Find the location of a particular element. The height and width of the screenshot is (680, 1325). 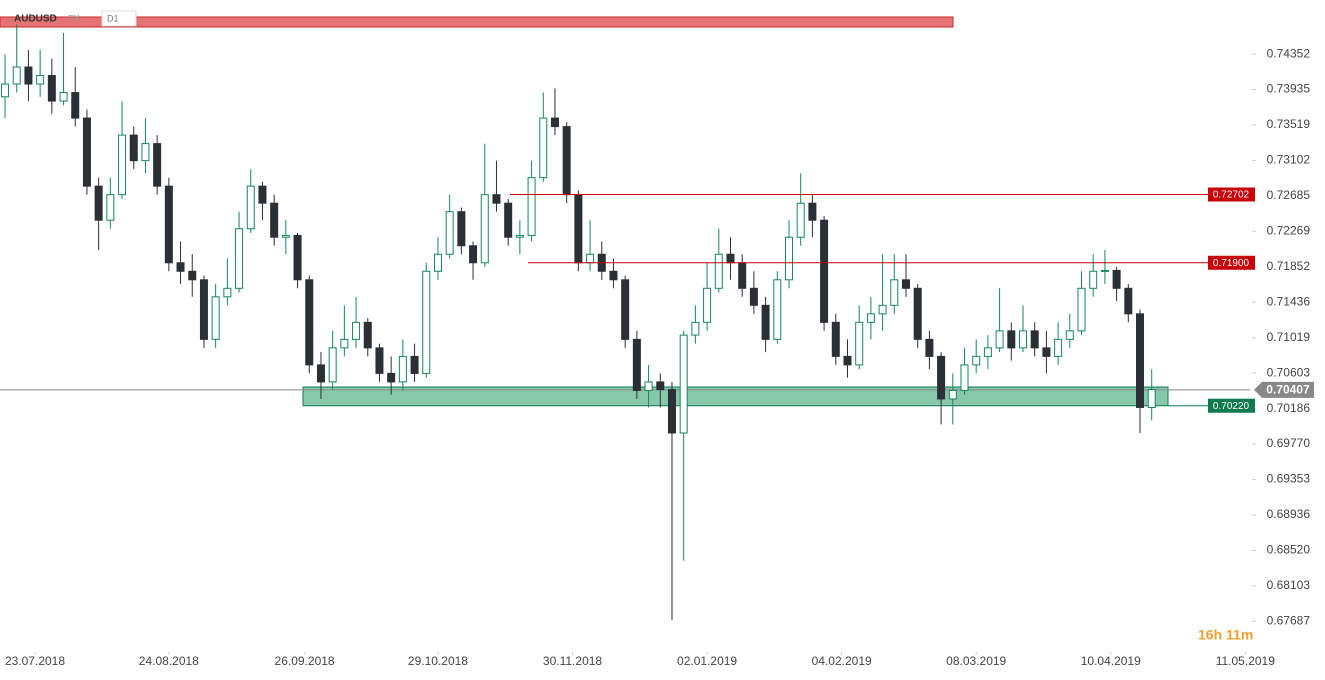

y-tick-label: 0.68103 is located at coordinates (1289, 585).